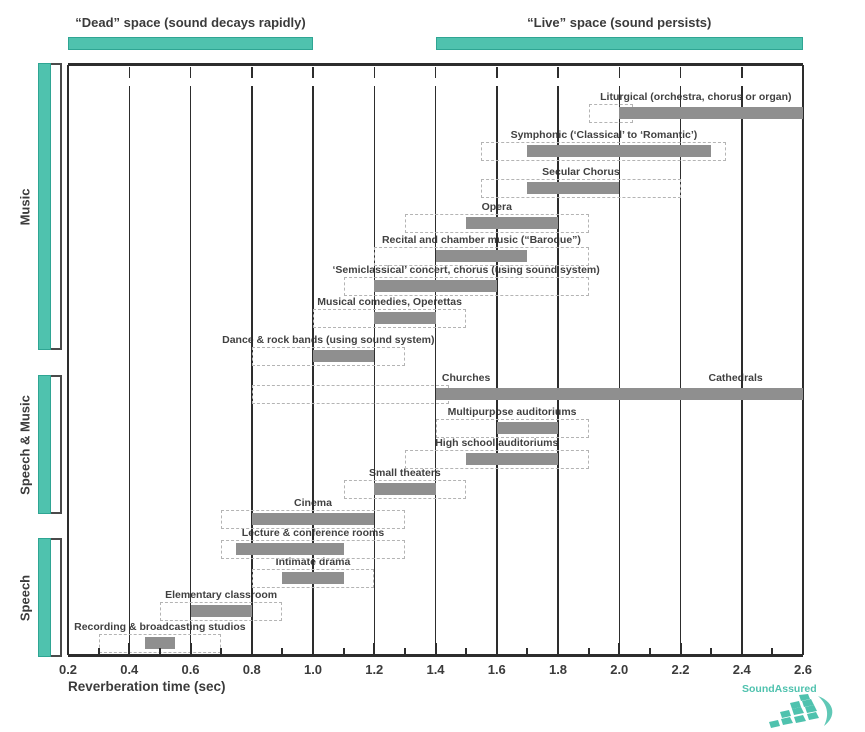  I want to click on x-tick-label: 0.6, so click(190, 669).